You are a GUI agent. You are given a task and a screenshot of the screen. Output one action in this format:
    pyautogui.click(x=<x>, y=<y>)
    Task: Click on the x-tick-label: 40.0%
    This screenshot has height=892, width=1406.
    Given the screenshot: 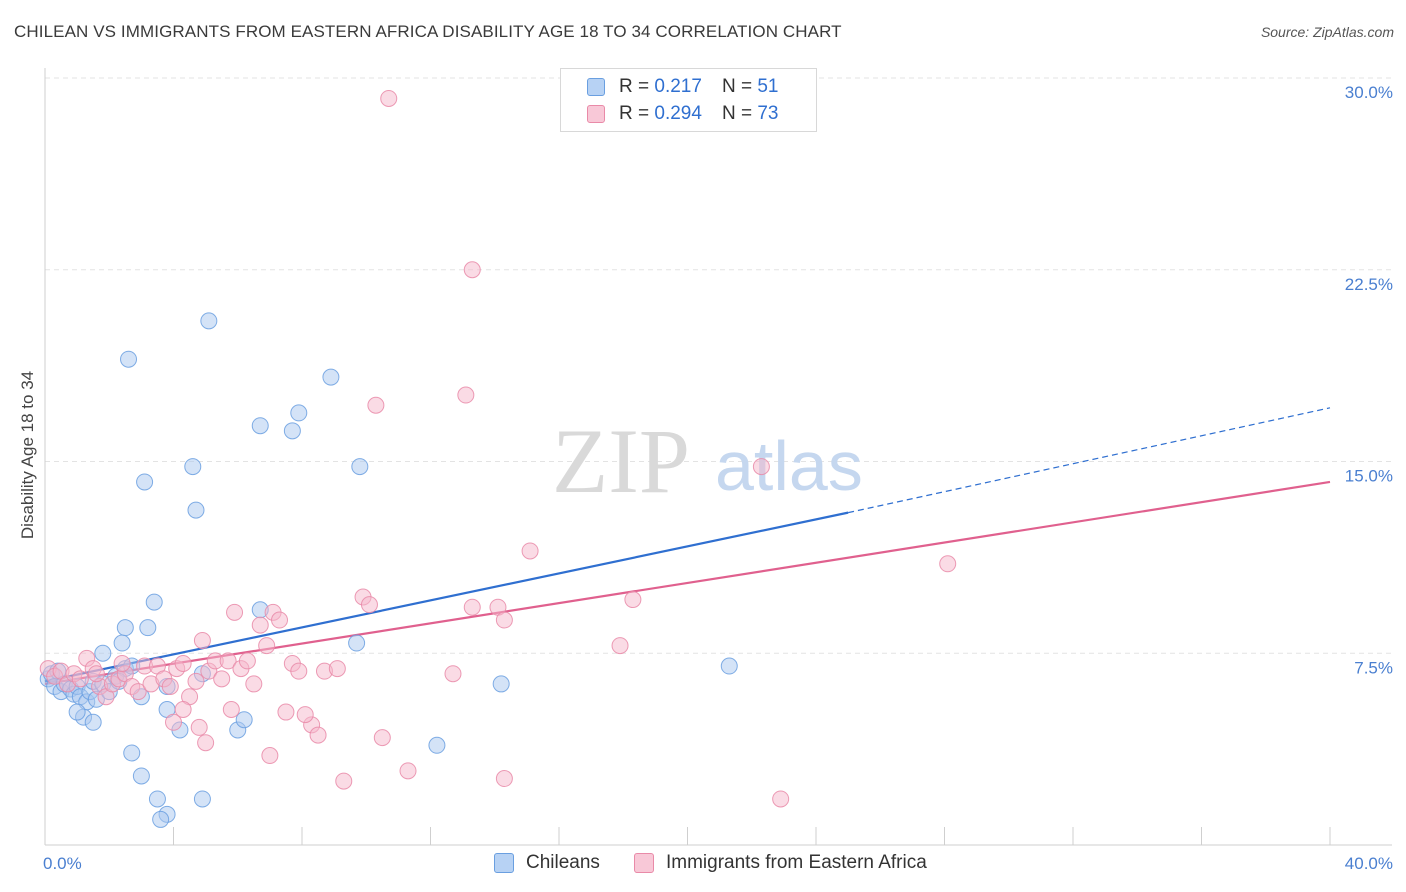 What is the action you would take?
    pyautogui.click(x=1369, y=863)
    